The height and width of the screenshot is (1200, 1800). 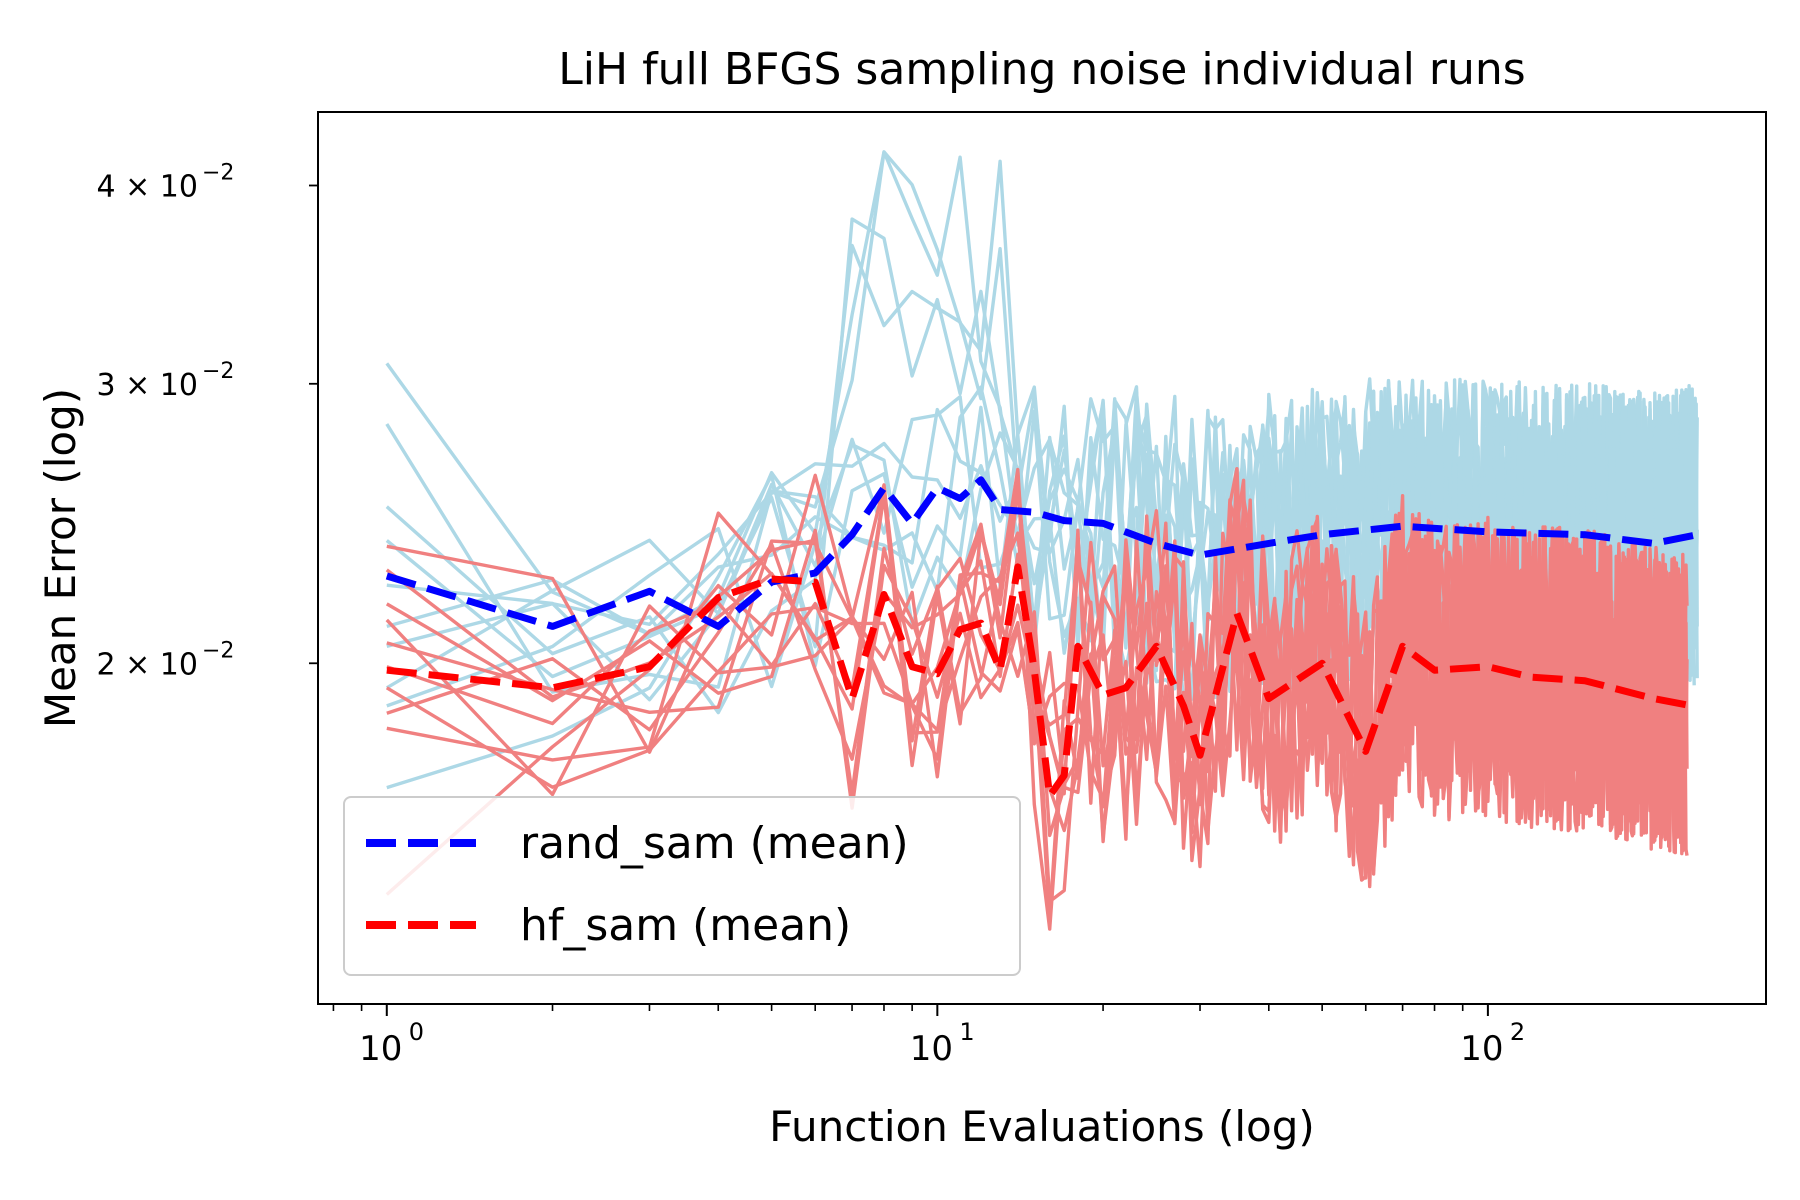 What do you see at coordinates (685, 925) in the screenshot?
I see `legend-label-hf-sam: hf_sam (mean)` at bounding box center [685, 925].